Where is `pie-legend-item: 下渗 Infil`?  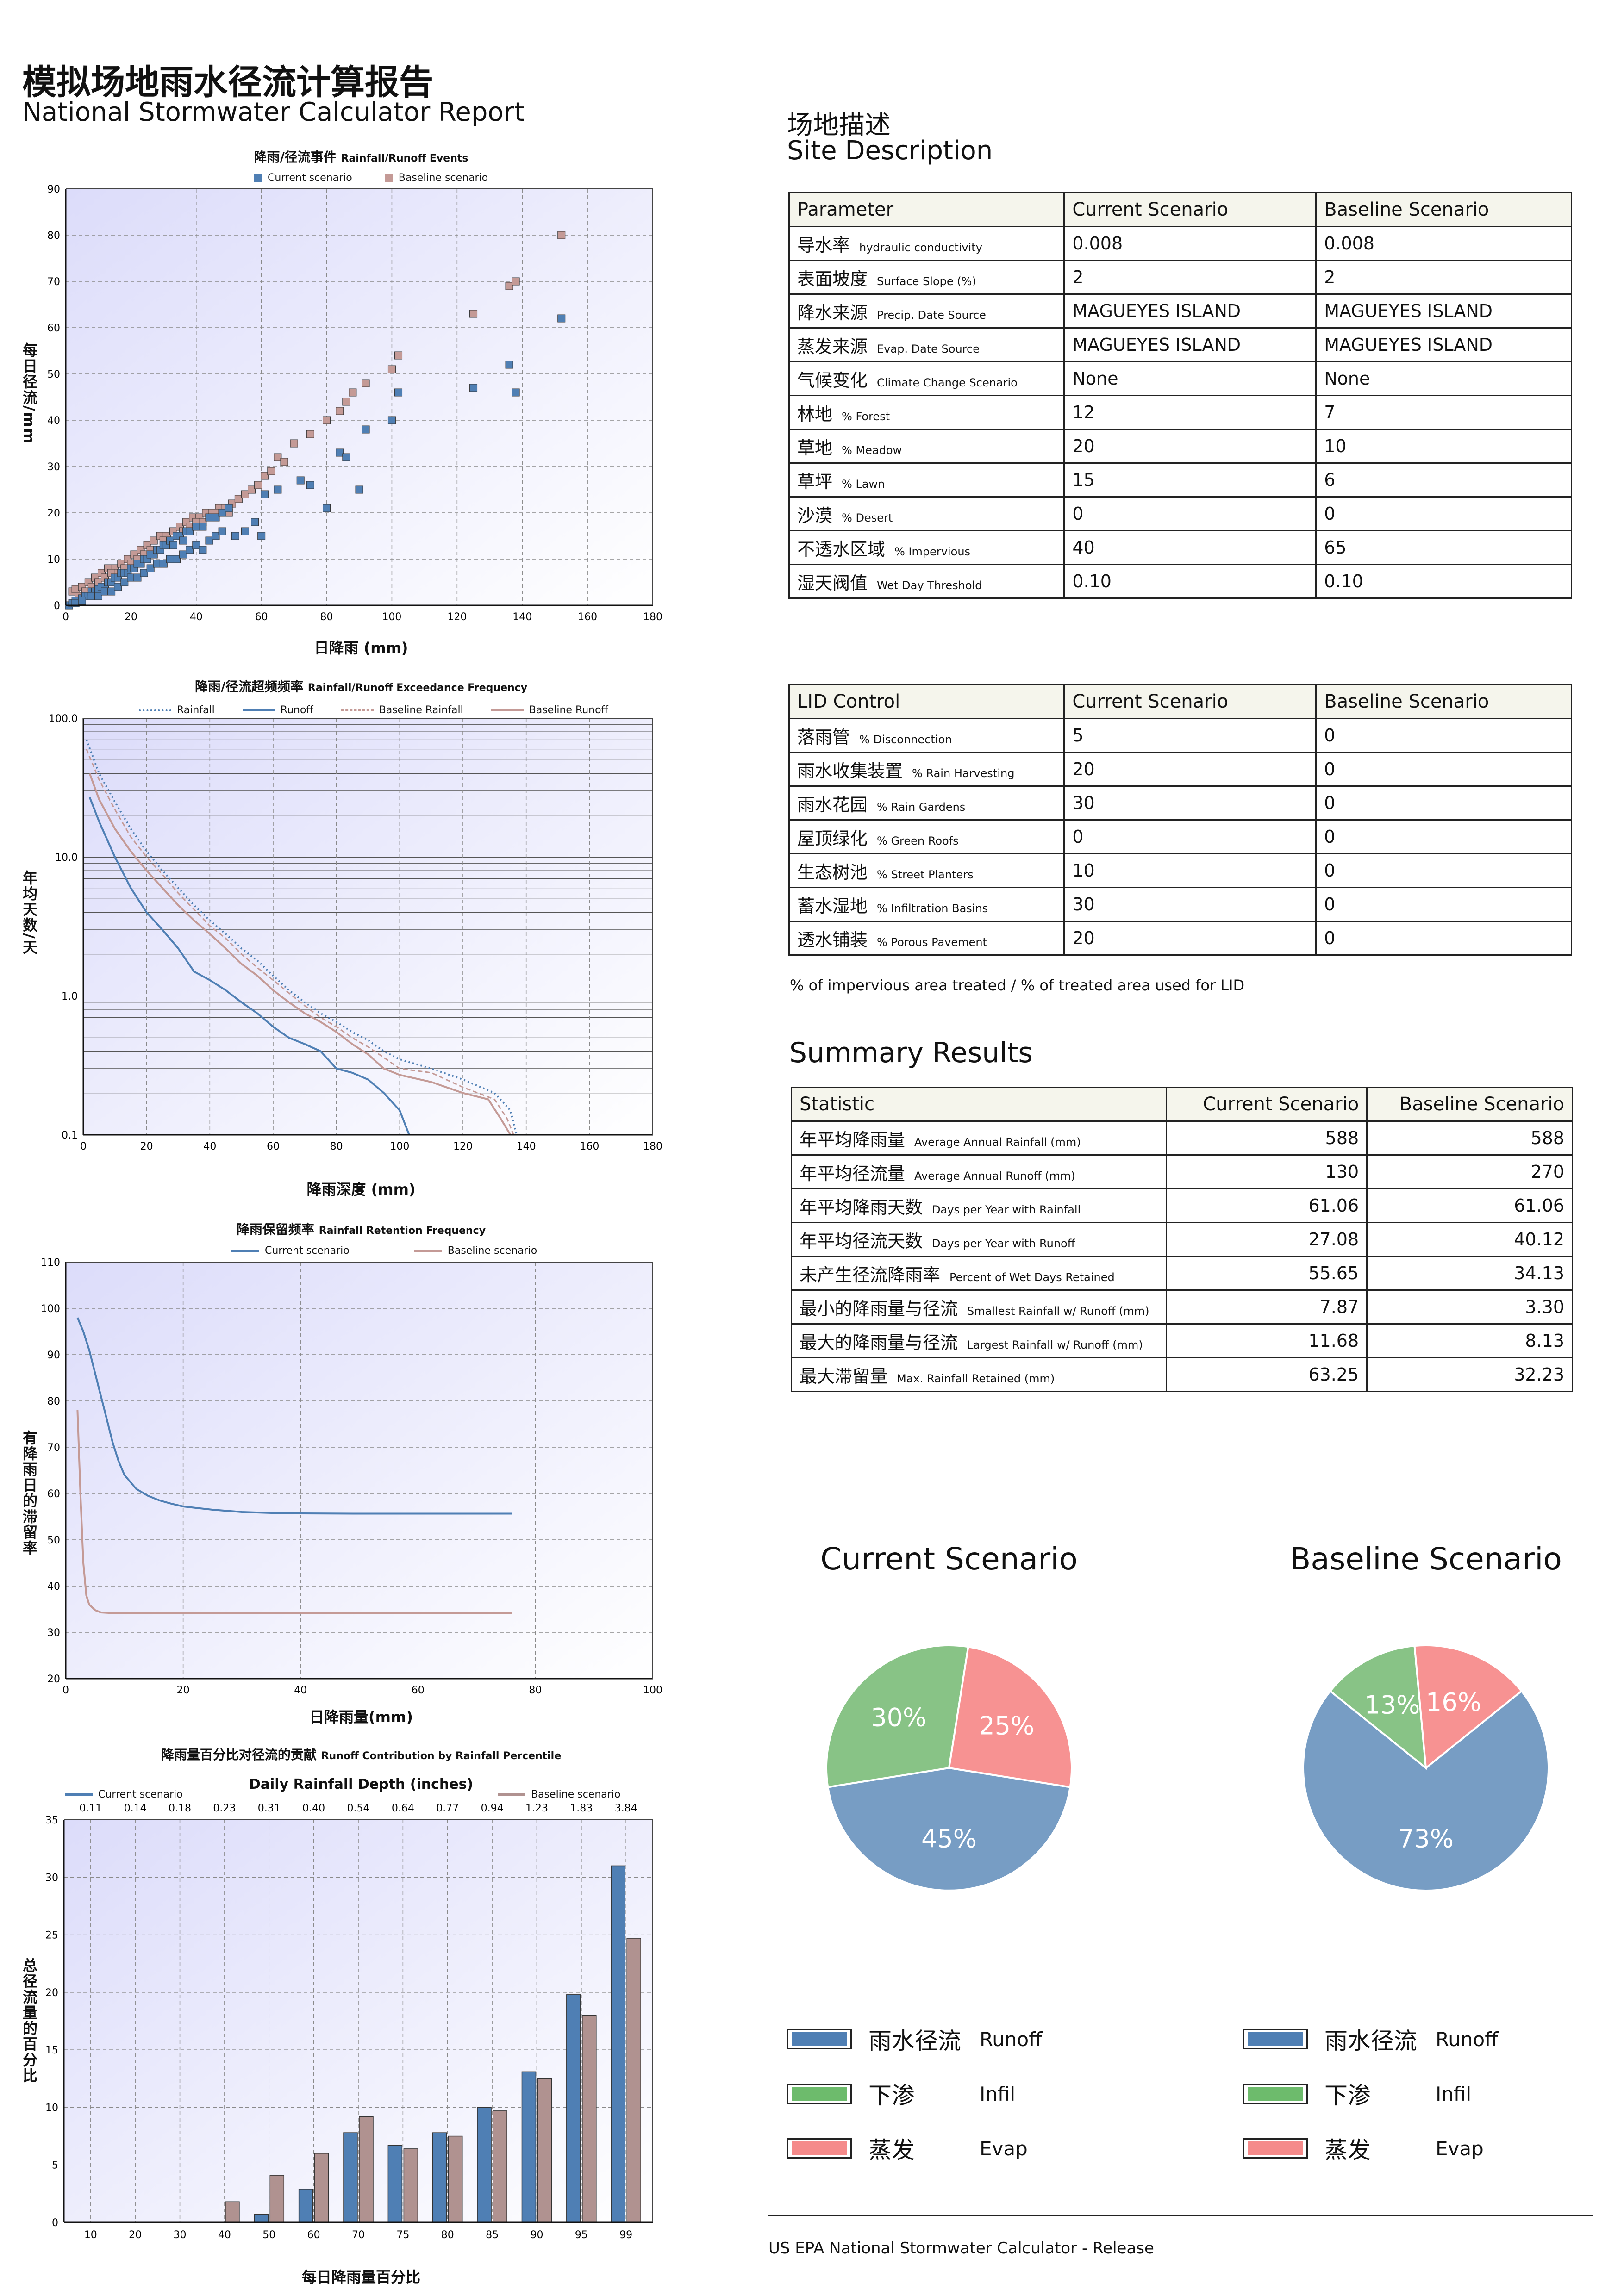 pie-legend-item: 下渗 Infil is located at coordinates (1357, 2093).